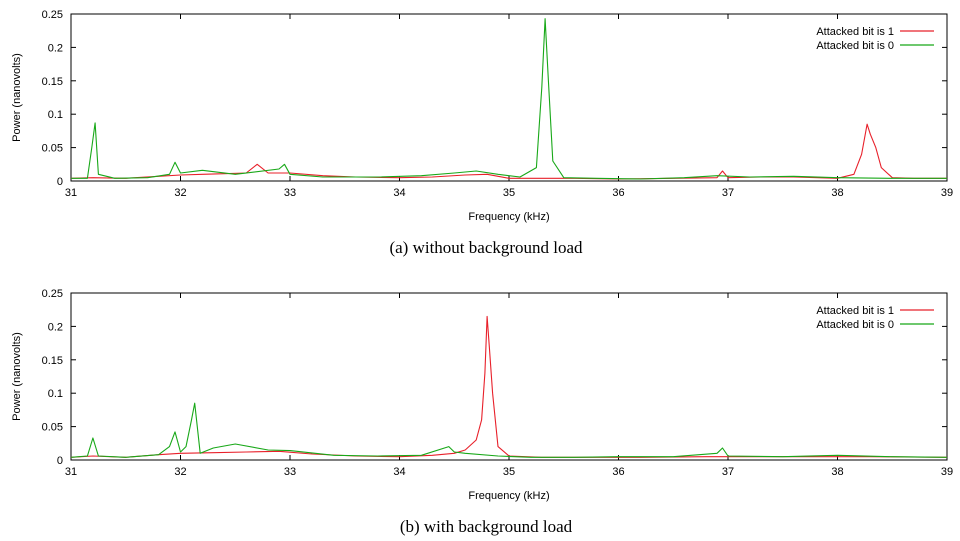 This screenshot has width=960, height=541. Describe the element at coordinates (486, 526) in the screenshot. I see `caption-b: (b) with background load` at that location.